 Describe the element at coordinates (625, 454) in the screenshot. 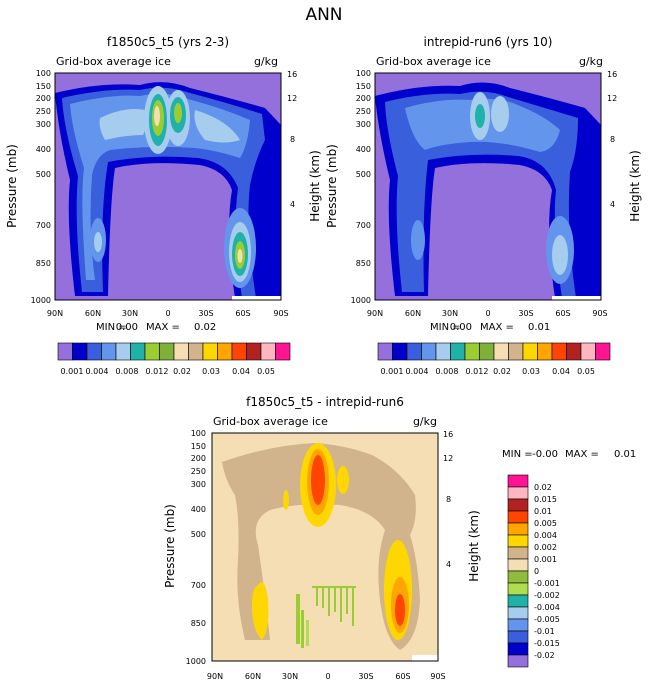

I see `max-value: 0.01` at that location.